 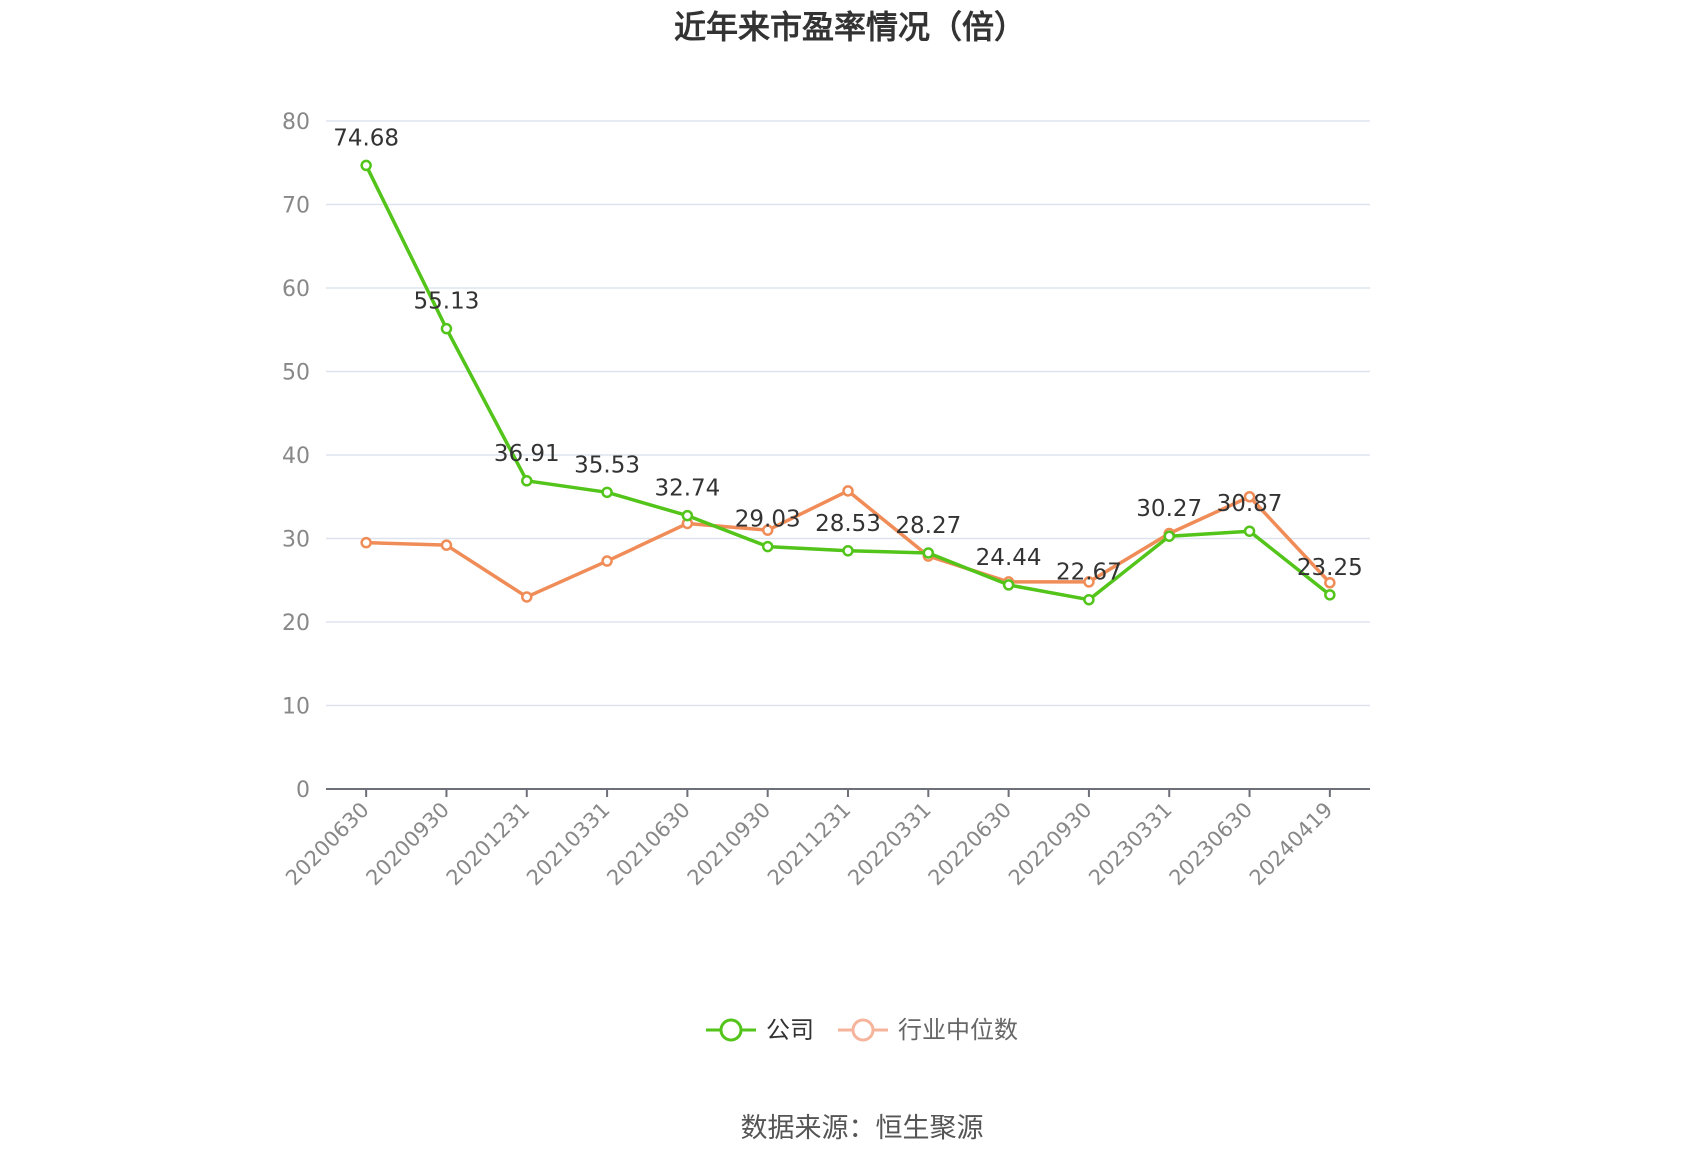 I want to click on legend-company-label: 公司, so click(x=790, y=1030).